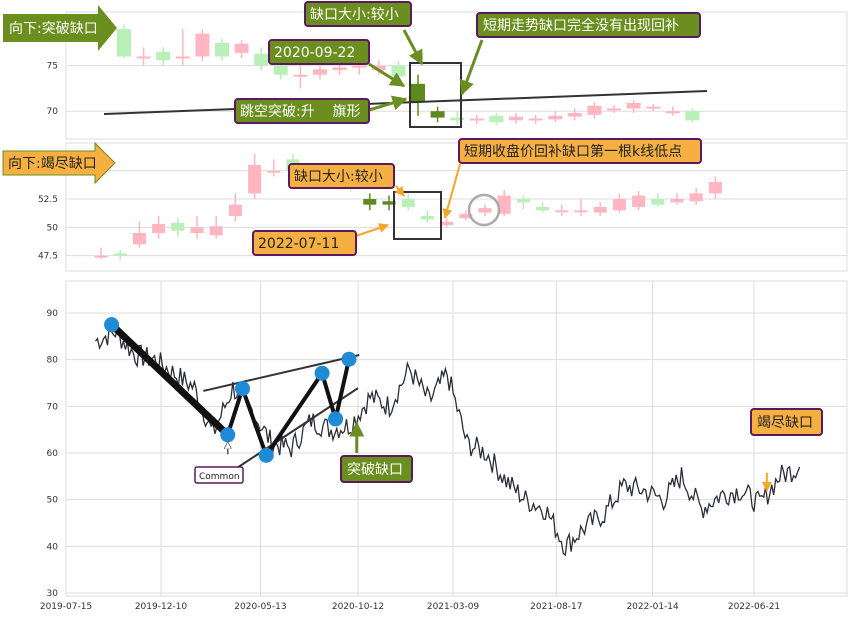 This screenshot has width=853, height=618. What do you see at coordinates (53, 454) in the screenshot?
I see `panel3-ytick-label: 60` at bounding box center [53, 454].